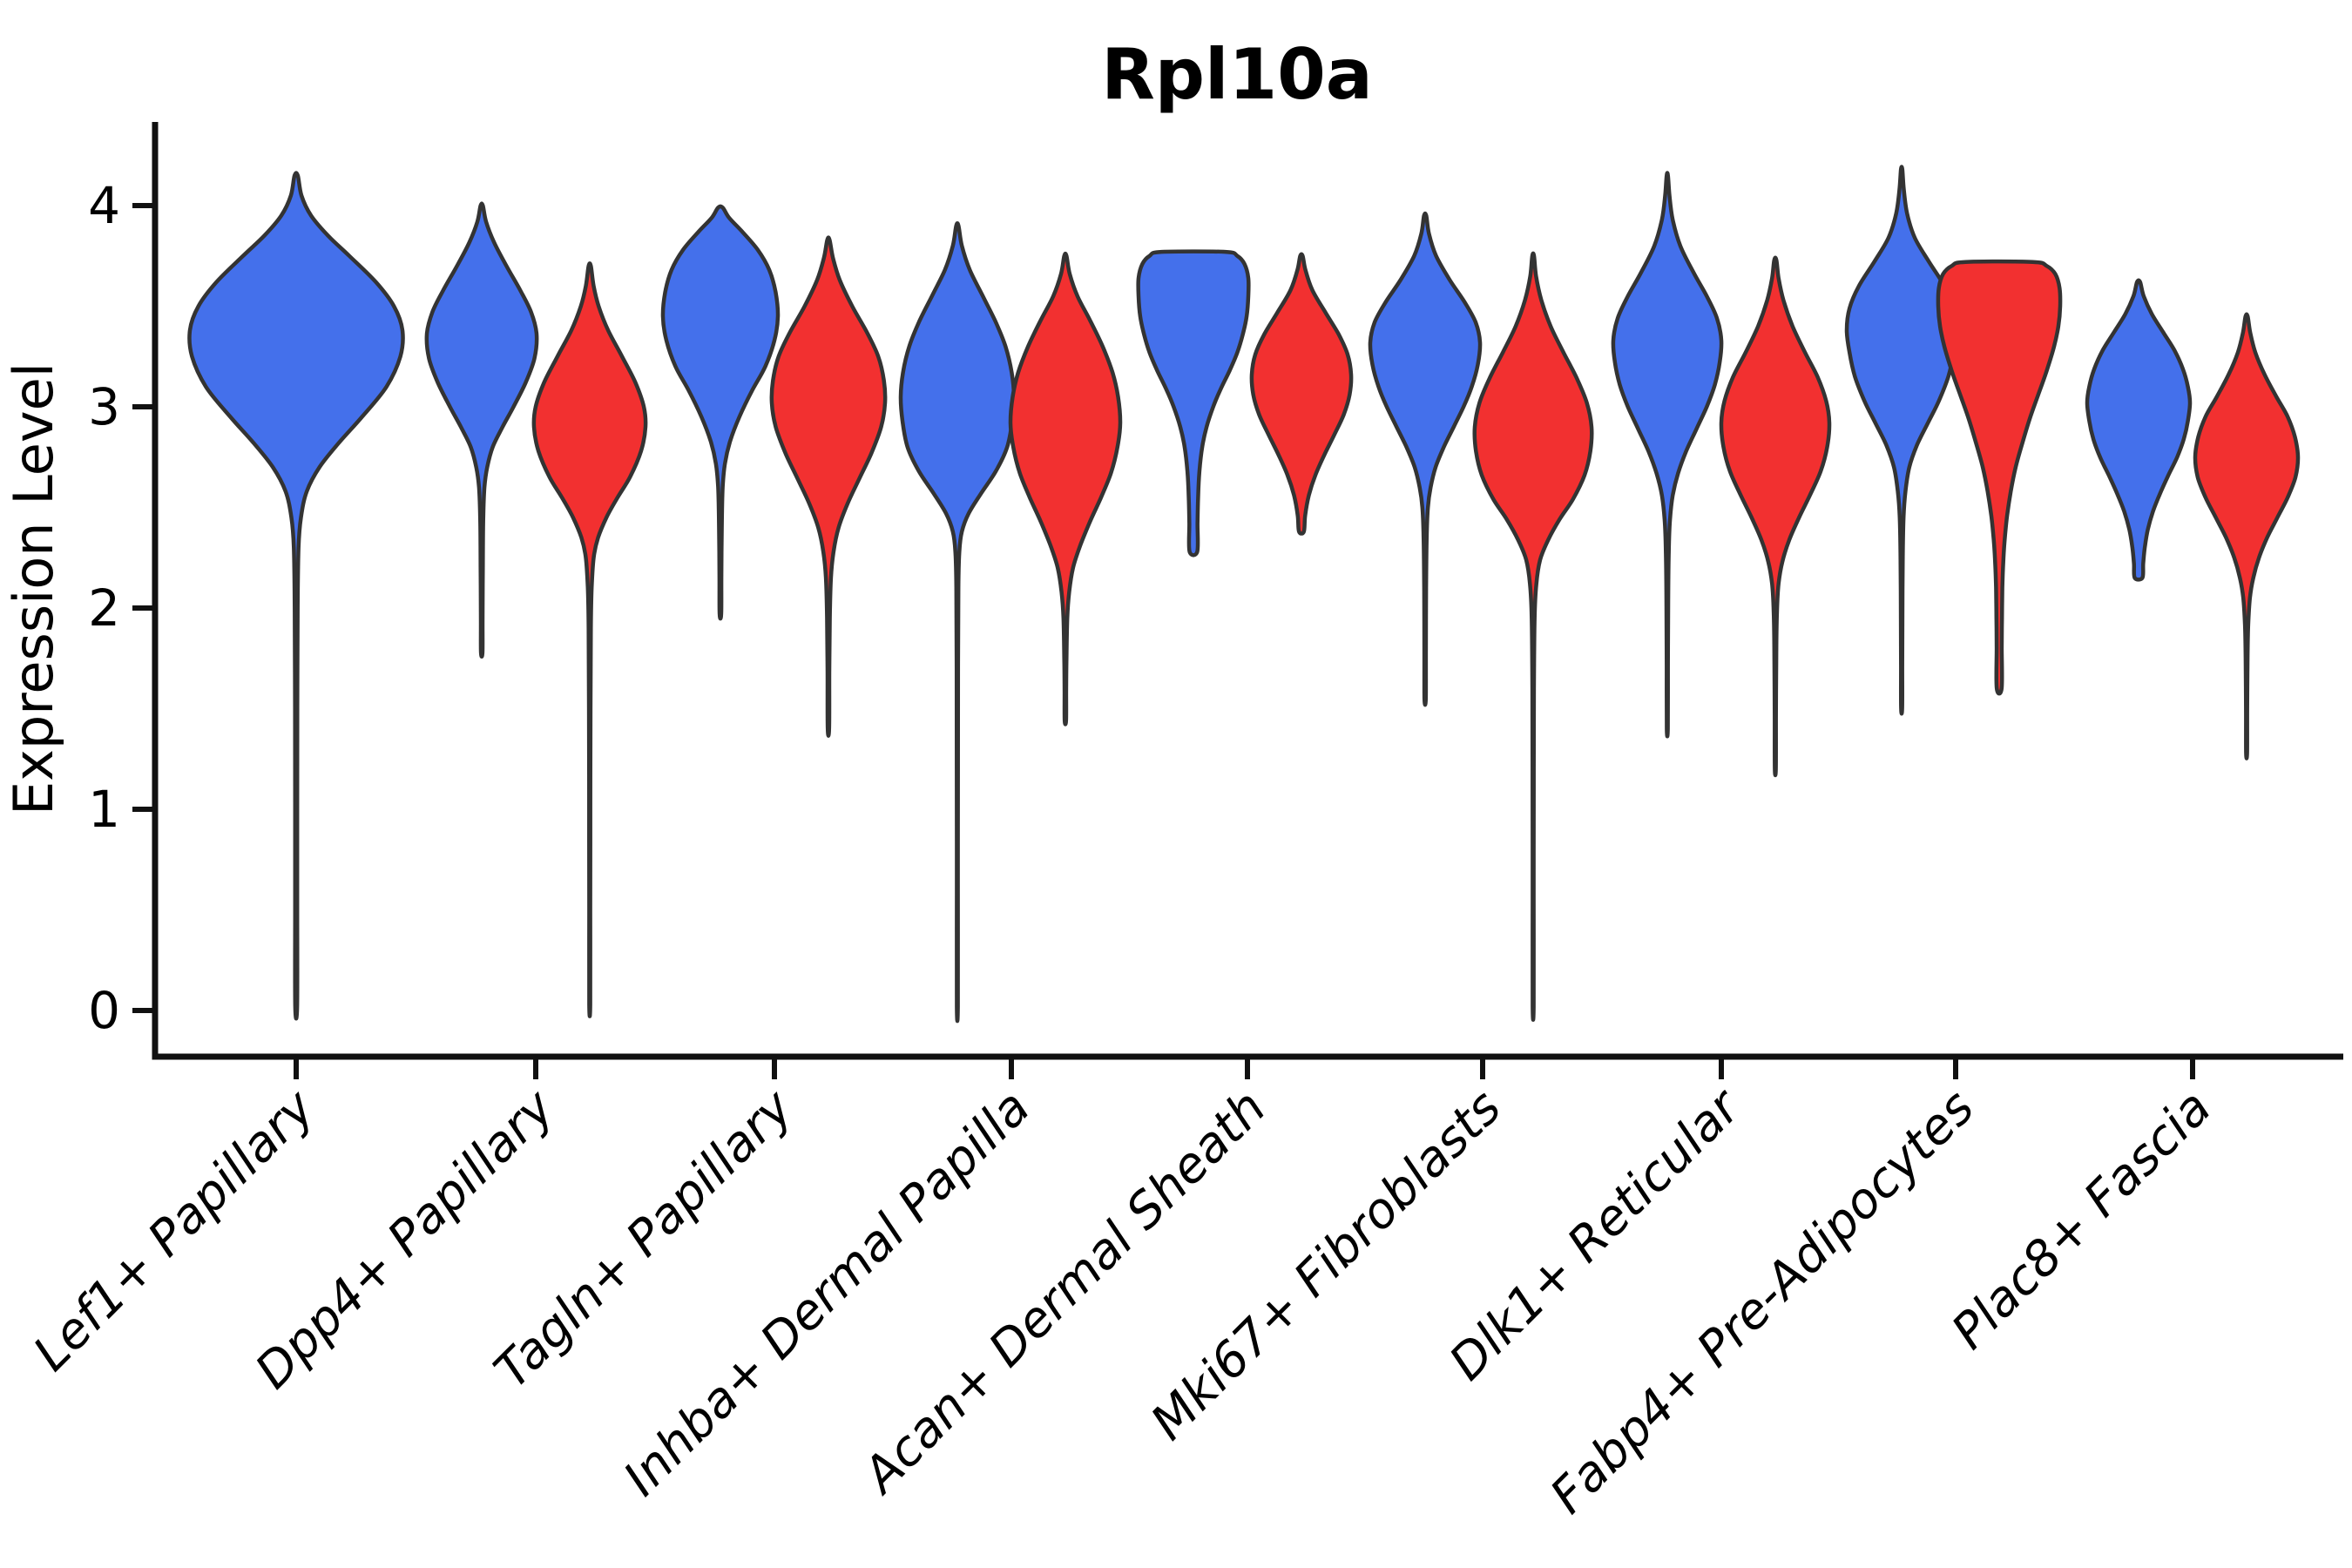 This screenshot has width=2352, height=1568. Describe the element at coordinates (1193, 403) in the screenshot. I see `violin-acan-dermal-sheath-blue` at that location.